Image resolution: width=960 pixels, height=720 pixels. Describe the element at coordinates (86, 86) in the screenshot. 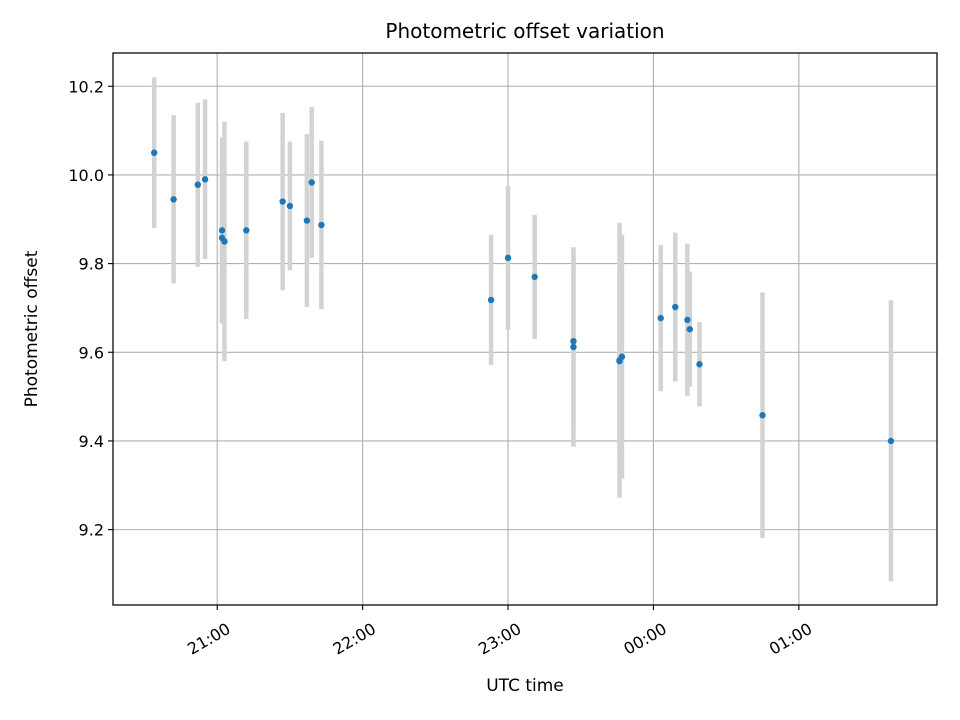

I see `y-tick-label: 10.2` at that location.